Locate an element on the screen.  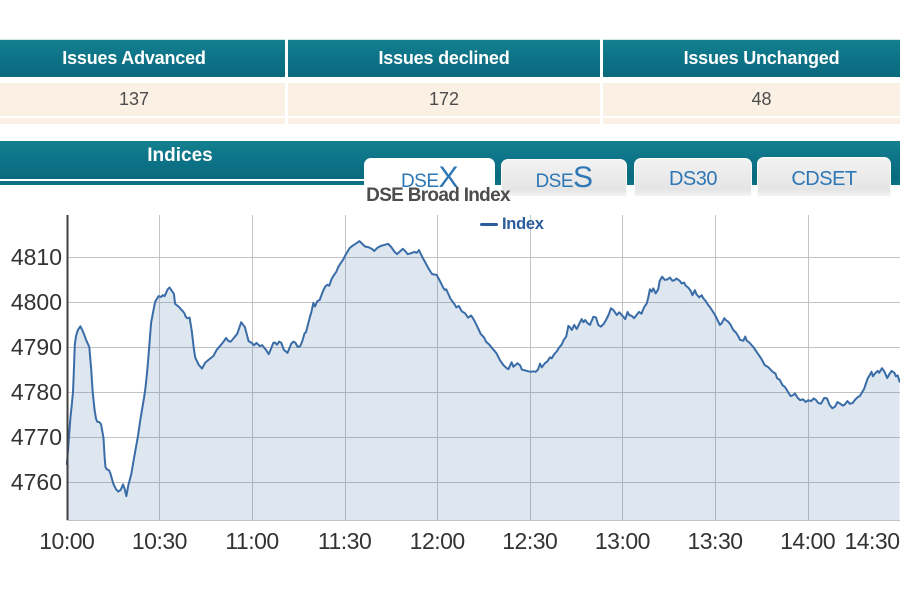
svg-text: 14:00 is located at coordinates (807, 541).